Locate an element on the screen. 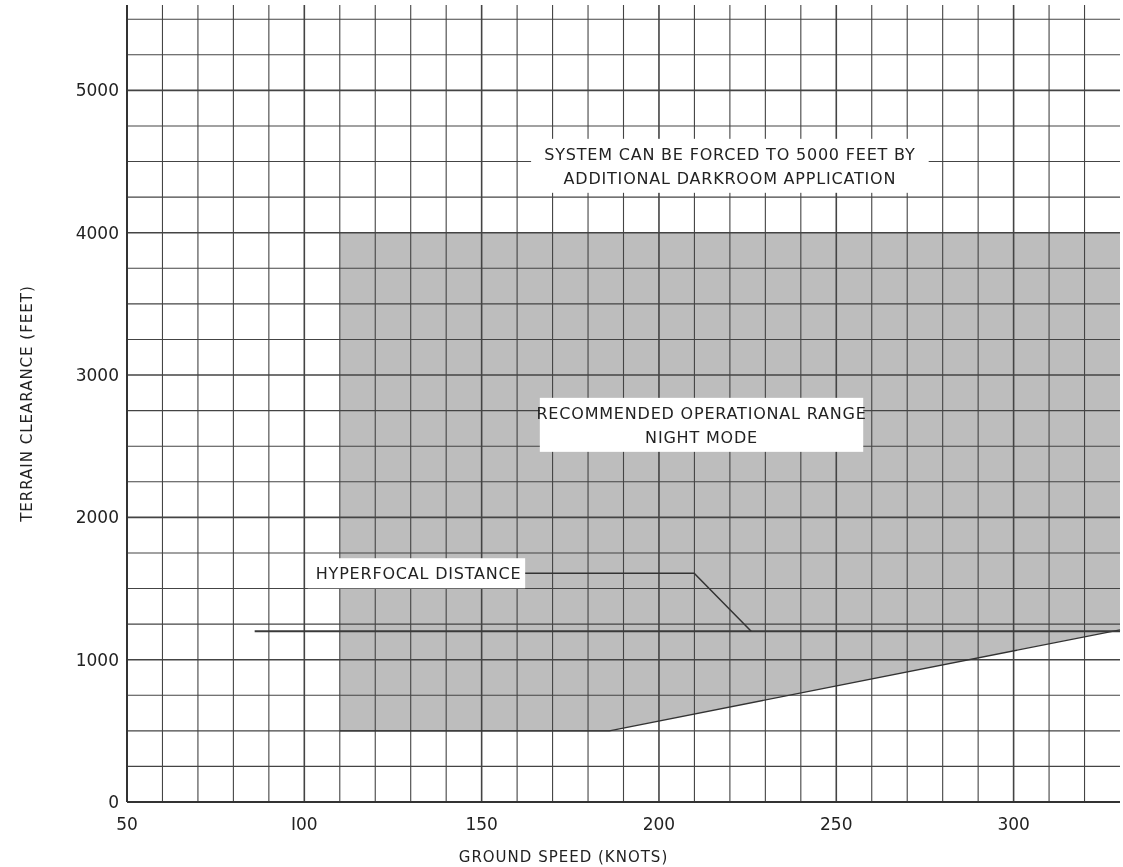  x-tick-label: I00 is located at coordinates (304, 824).